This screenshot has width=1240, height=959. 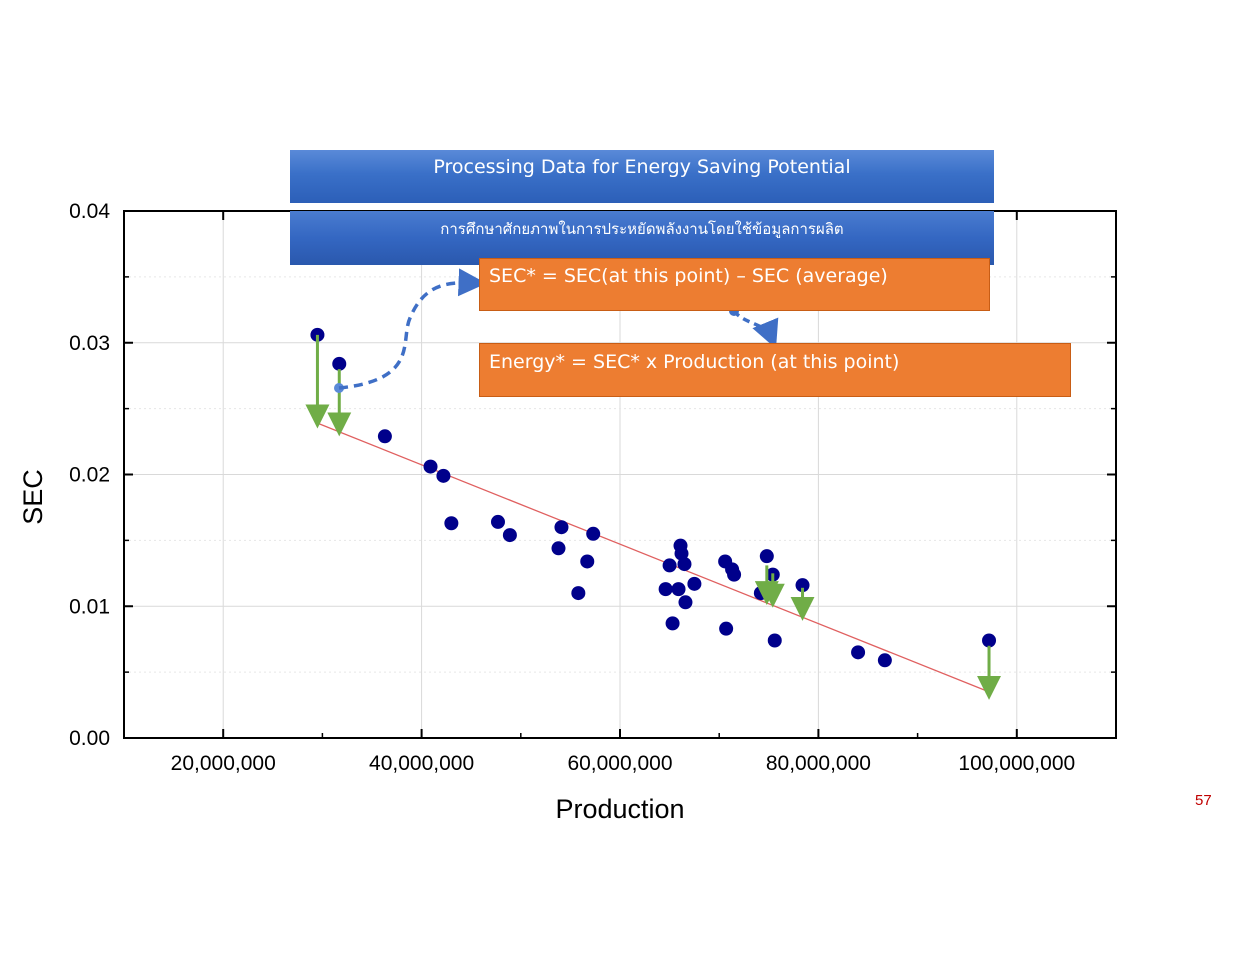 What do you see at coordinates (421, 763) in the screenshot?
I see `x-tick-label: 40,000,000` at bounding box center [421, 763].